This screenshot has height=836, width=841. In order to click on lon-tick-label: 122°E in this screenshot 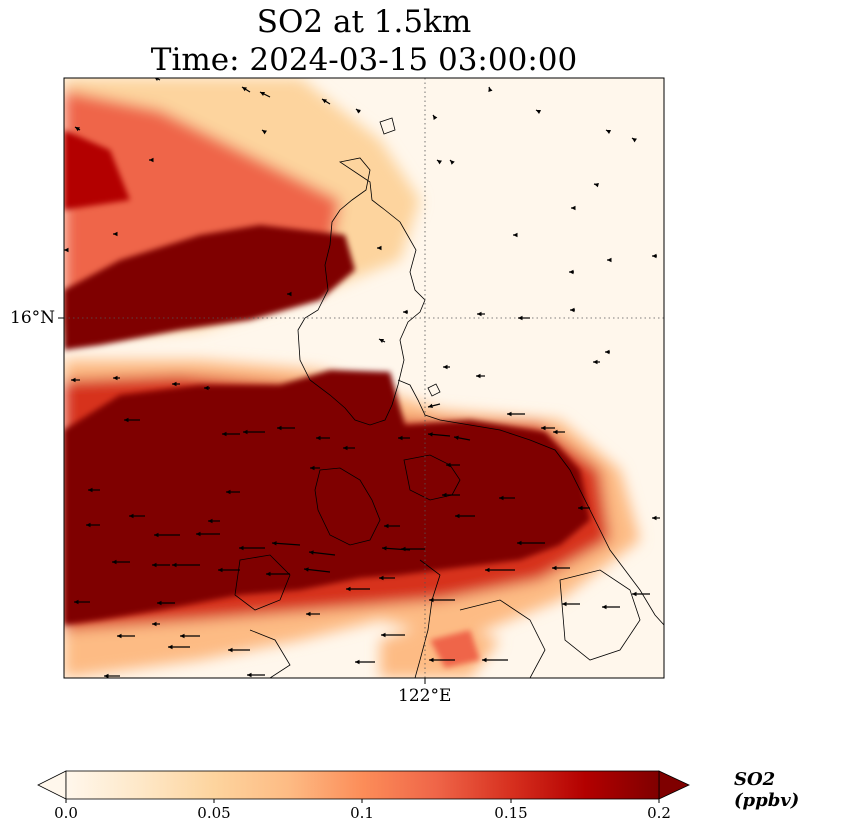, I will do `click(425, 696)`.